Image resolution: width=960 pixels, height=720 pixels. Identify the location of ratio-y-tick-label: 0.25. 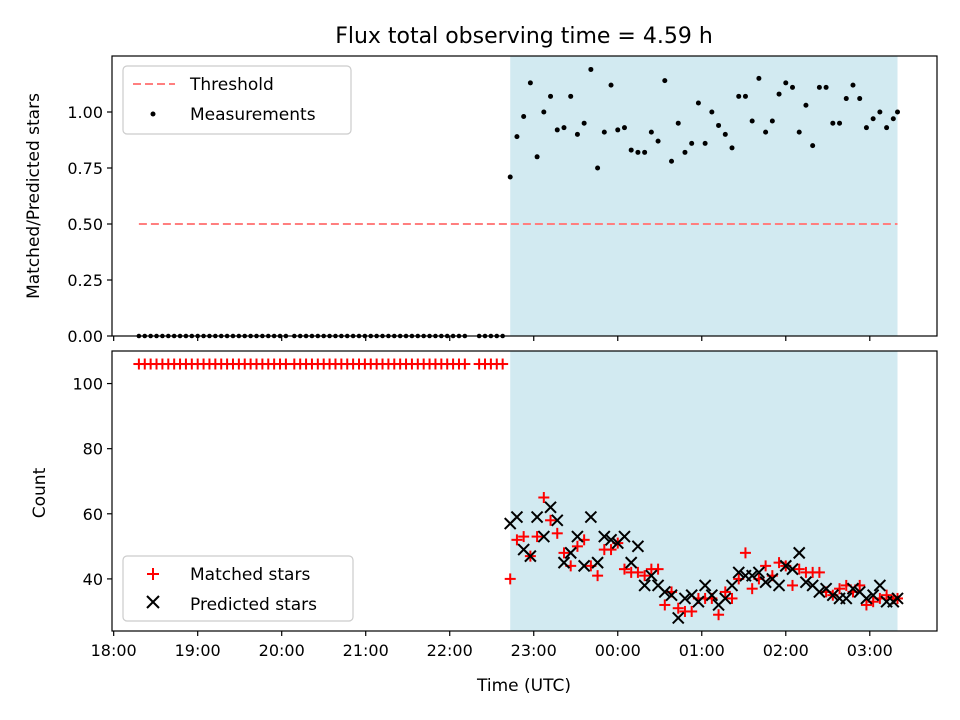
(85, 280).